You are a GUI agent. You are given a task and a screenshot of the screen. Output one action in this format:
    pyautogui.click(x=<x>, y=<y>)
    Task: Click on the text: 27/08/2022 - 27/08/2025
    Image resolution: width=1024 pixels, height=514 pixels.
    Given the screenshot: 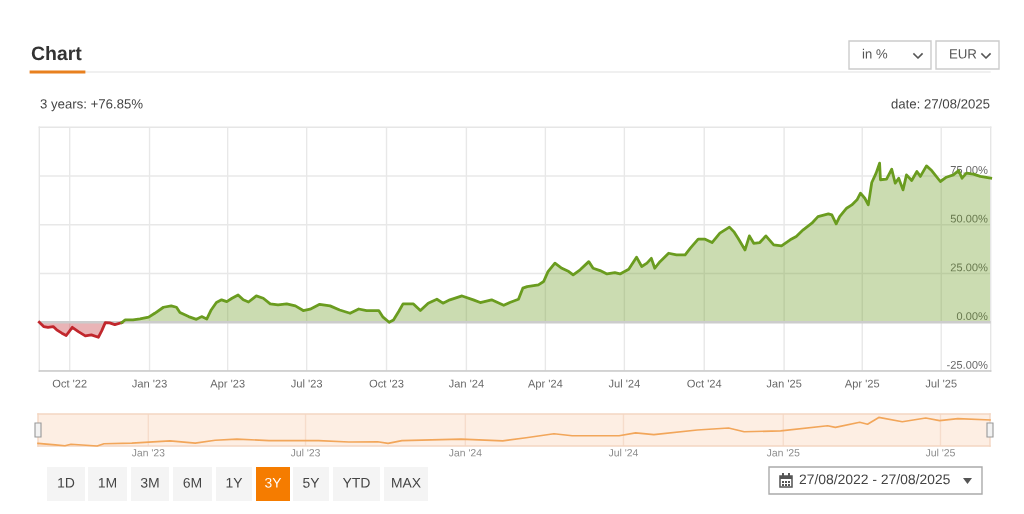 What is the action you would take?
    pyautogui.click(x=874, y=479)
    